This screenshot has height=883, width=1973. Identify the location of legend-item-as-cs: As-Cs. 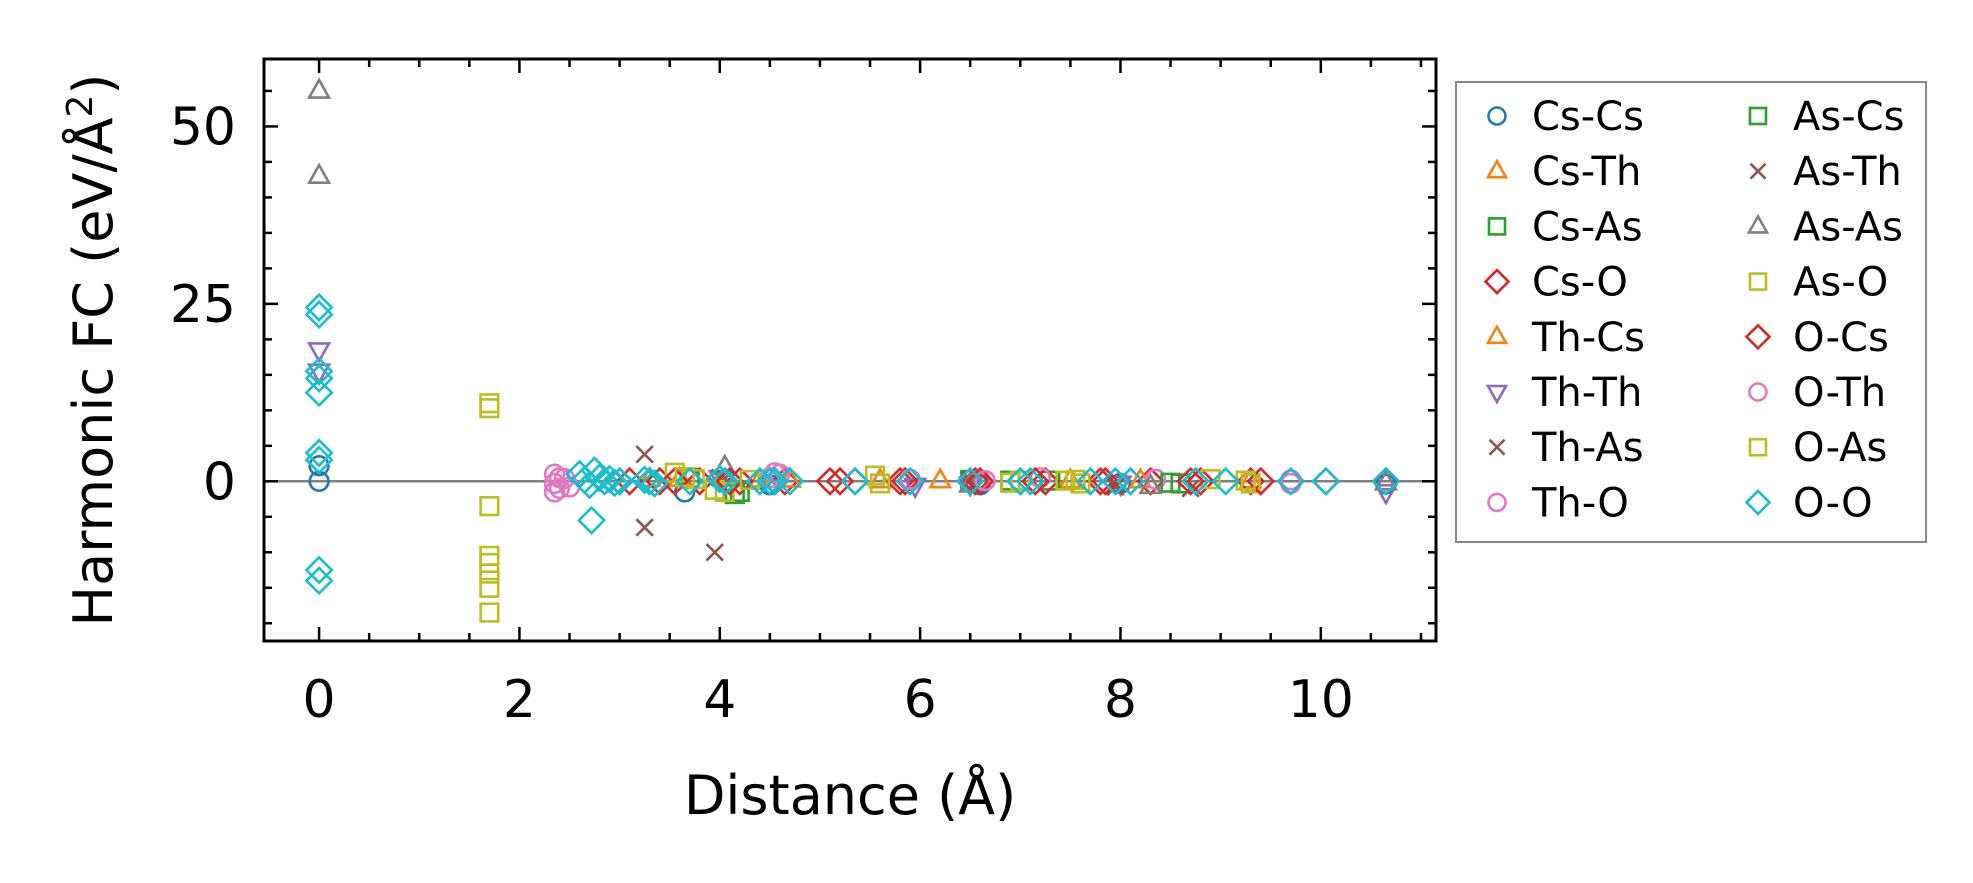
(1826, 117).